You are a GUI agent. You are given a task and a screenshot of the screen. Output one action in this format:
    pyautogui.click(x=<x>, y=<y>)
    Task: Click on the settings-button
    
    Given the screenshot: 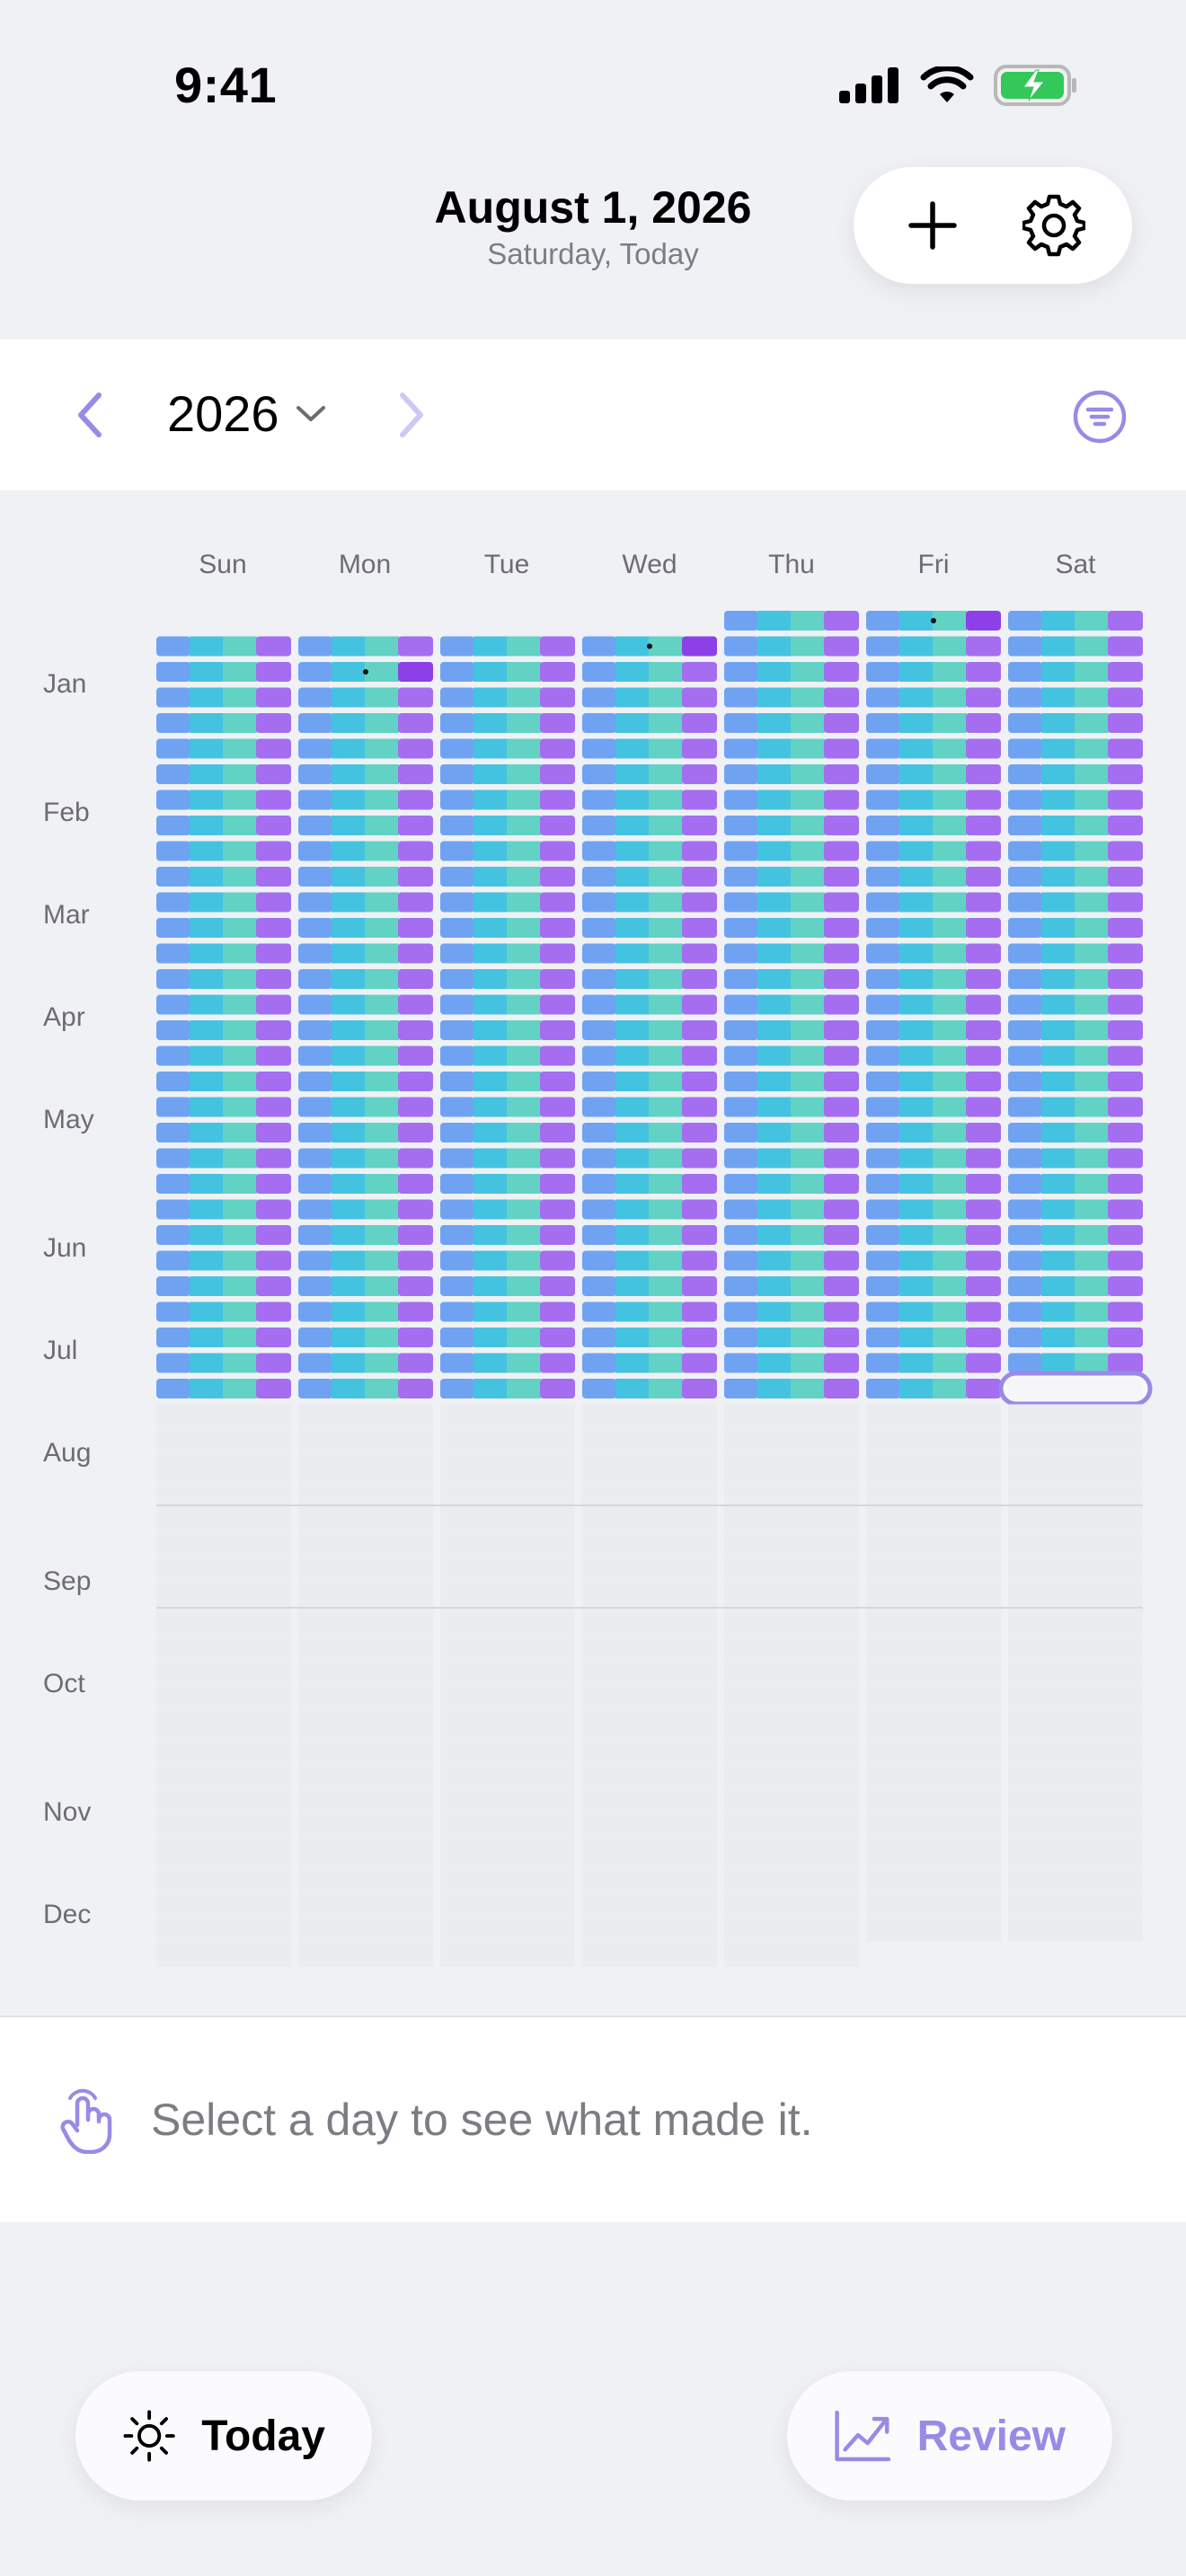 What is the action you would take?
    pyautogui.click(x=1053, y=225)
    